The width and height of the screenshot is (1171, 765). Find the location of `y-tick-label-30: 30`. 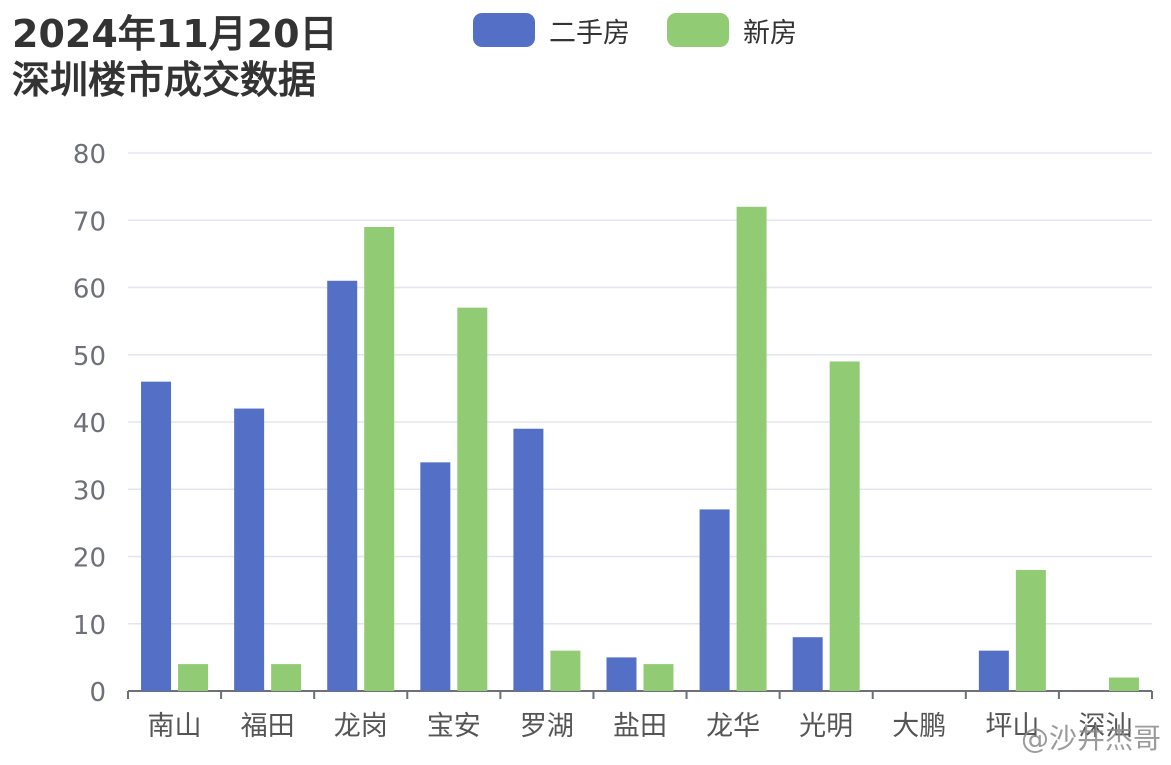

y-tick-label-30: 30 is located at coordinates (89, 491).